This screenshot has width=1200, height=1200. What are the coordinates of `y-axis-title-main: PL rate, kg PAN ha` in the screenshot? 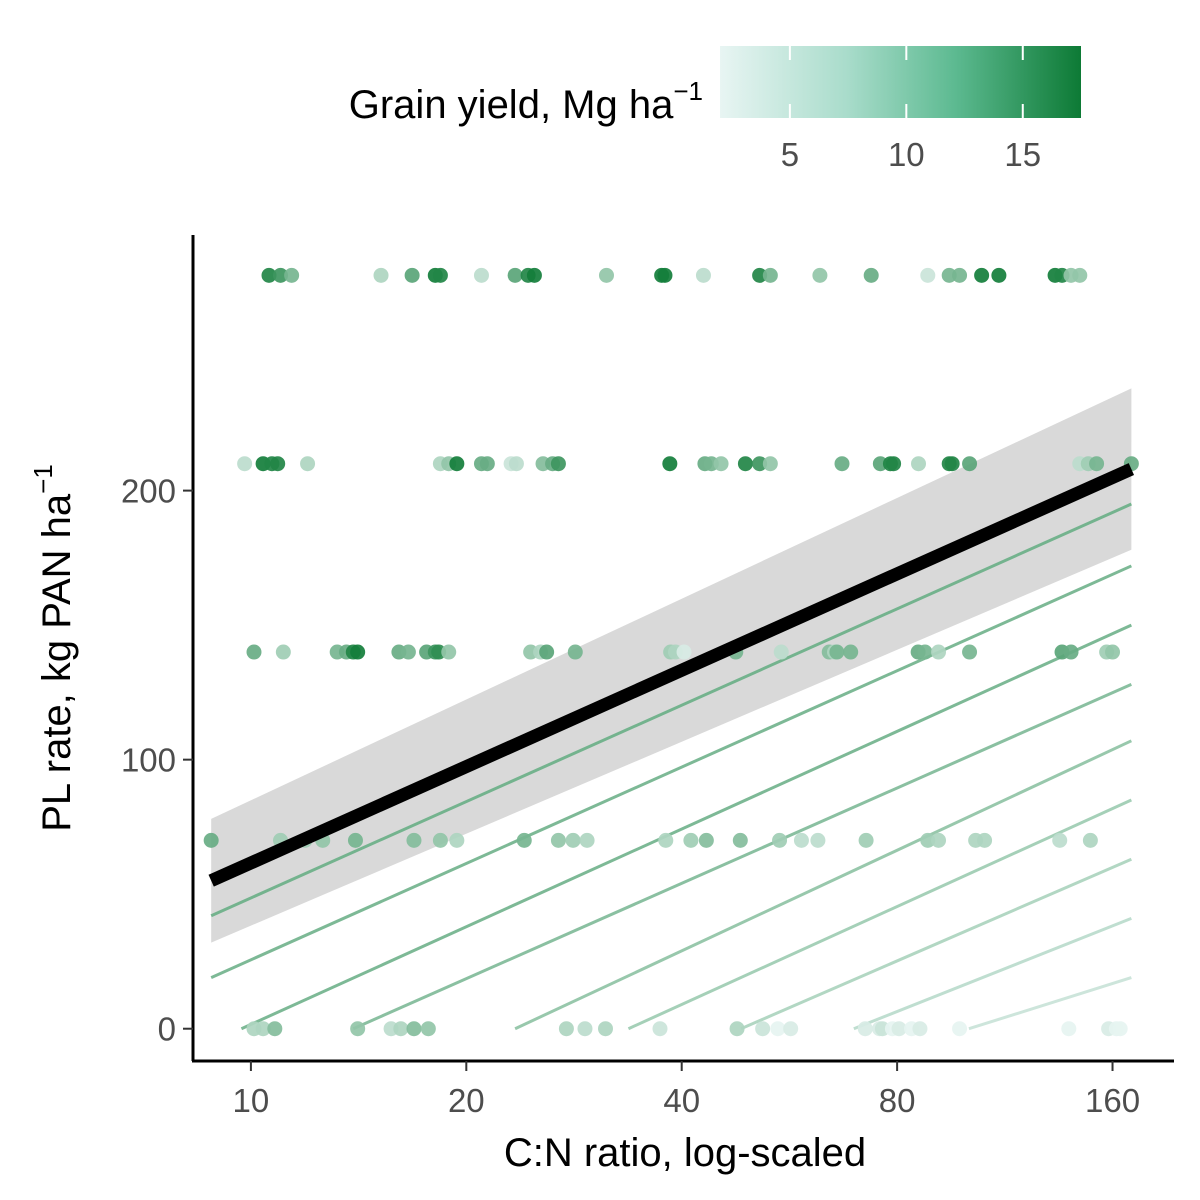 It's located at (57, 662).